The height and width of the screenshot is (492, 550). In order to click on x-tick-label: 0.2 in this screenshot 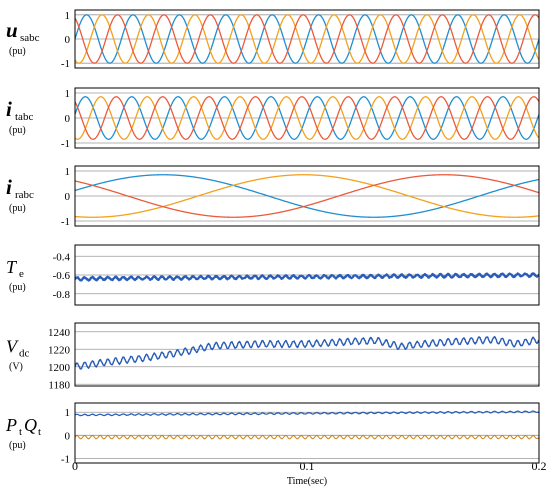, I will do `click(539, 466)`.